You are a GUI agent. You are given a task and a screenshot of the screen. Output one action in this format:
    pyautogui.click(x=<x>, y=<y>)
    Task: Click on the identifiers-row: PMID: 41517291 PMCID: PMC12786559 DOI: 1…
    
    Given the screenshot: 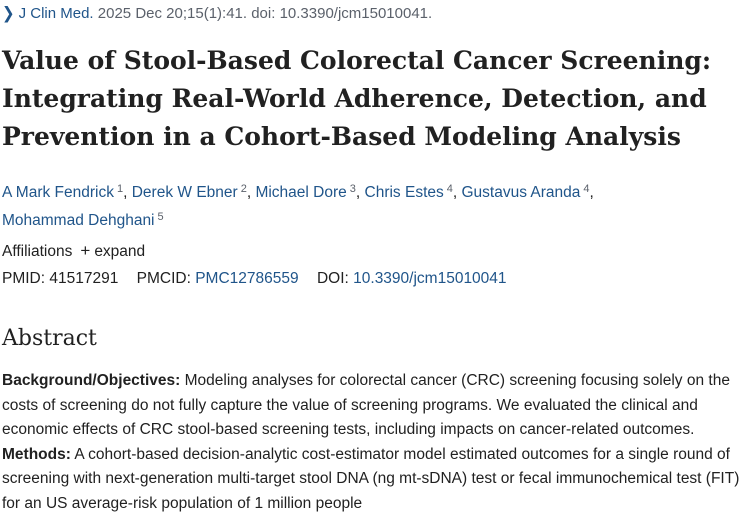 What is the action you would take?
    pyautogui.click(x=254, y=279)
    